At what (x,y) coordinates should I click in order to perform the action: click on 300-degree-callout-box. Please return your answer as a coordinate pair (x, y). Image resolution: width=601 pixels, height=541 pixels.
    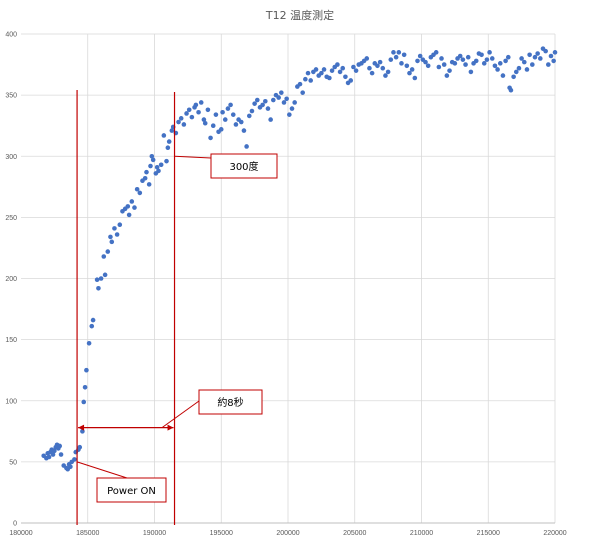
    Looking at the image, I should click on (244, 166).